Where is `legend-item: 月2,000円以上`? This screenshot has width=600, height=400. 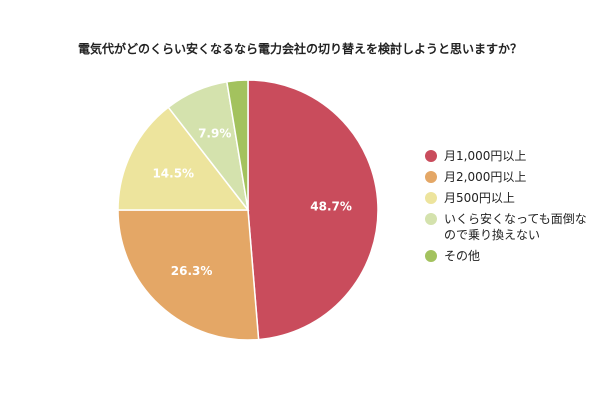
legend-item: 月2,000円以上 is located at coordinates (510, 177).